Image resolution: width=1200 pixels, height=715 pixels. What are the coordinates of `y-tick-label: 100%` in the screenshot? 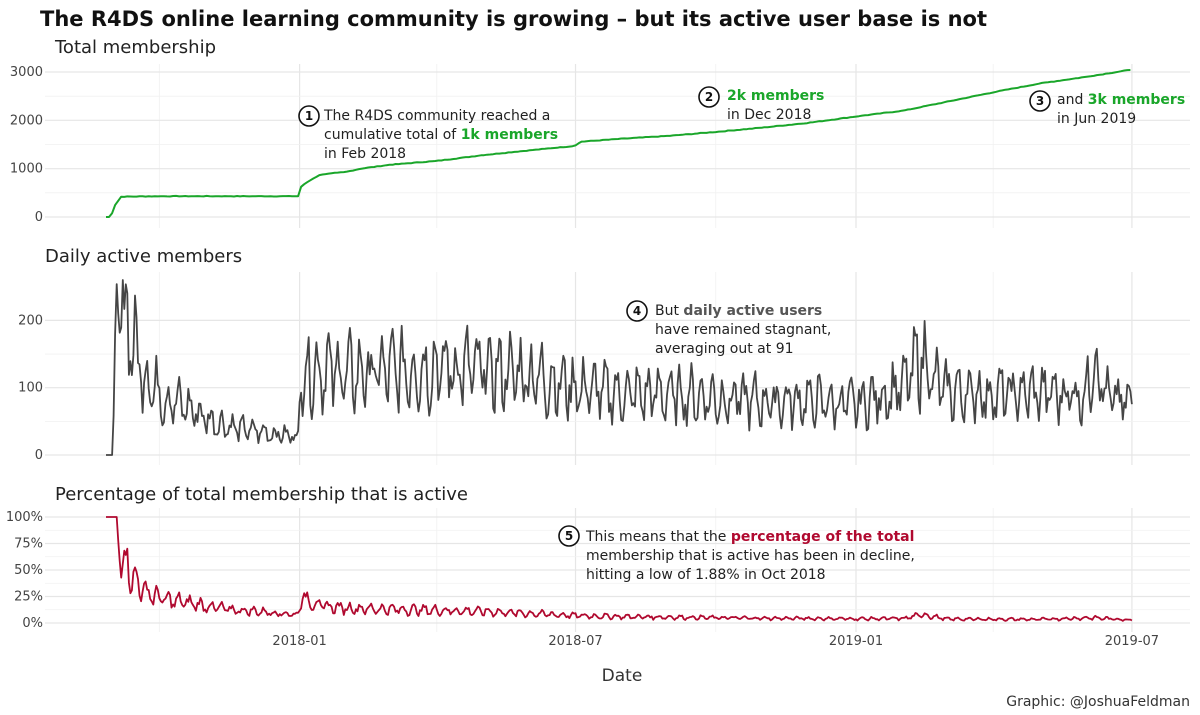 It's located at (24, 517).